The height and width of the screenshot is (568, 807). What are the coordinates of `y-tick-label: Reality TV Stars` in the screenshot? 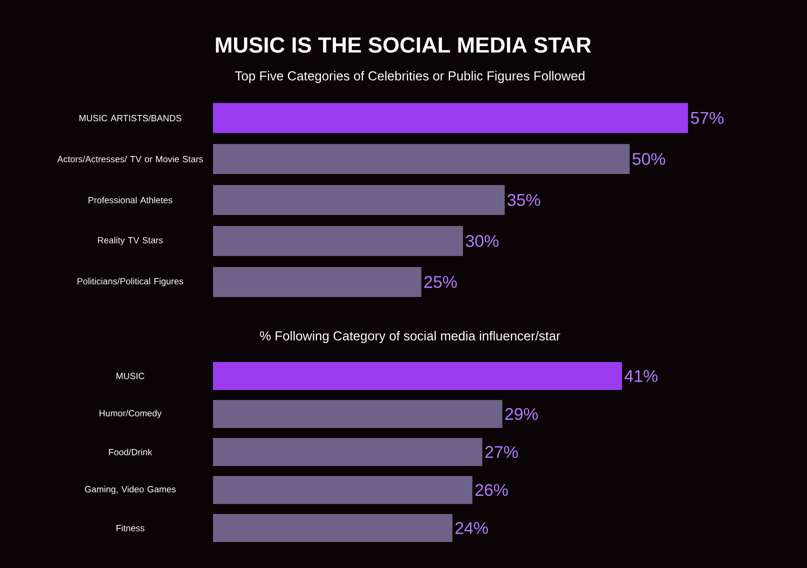 It's located at (130, 241).